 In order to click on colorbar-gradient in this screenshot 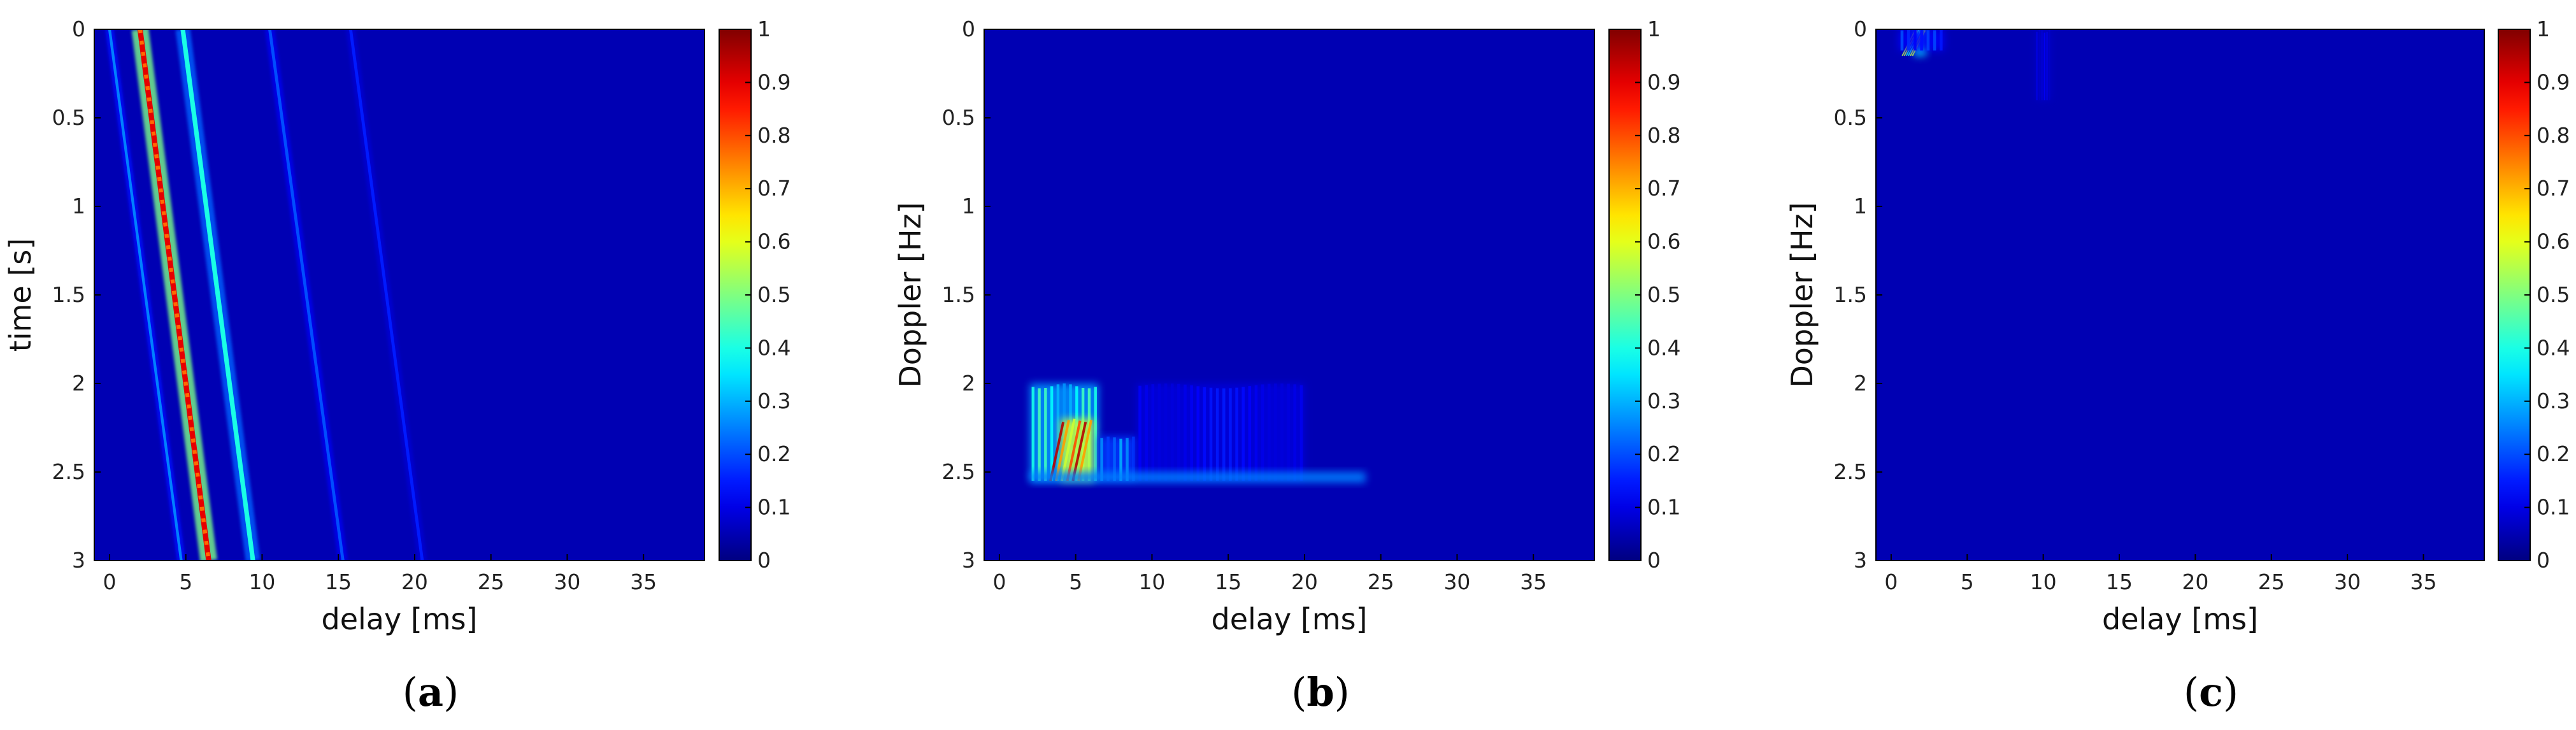, I will do `click(1625, 295)`.